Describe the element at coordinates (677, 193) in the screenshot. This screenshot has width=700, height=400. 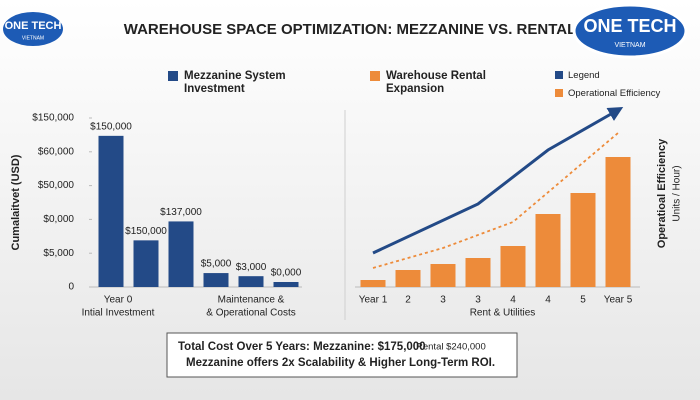
I see `y-axis-subtitle: Units / Hour)` at that location.